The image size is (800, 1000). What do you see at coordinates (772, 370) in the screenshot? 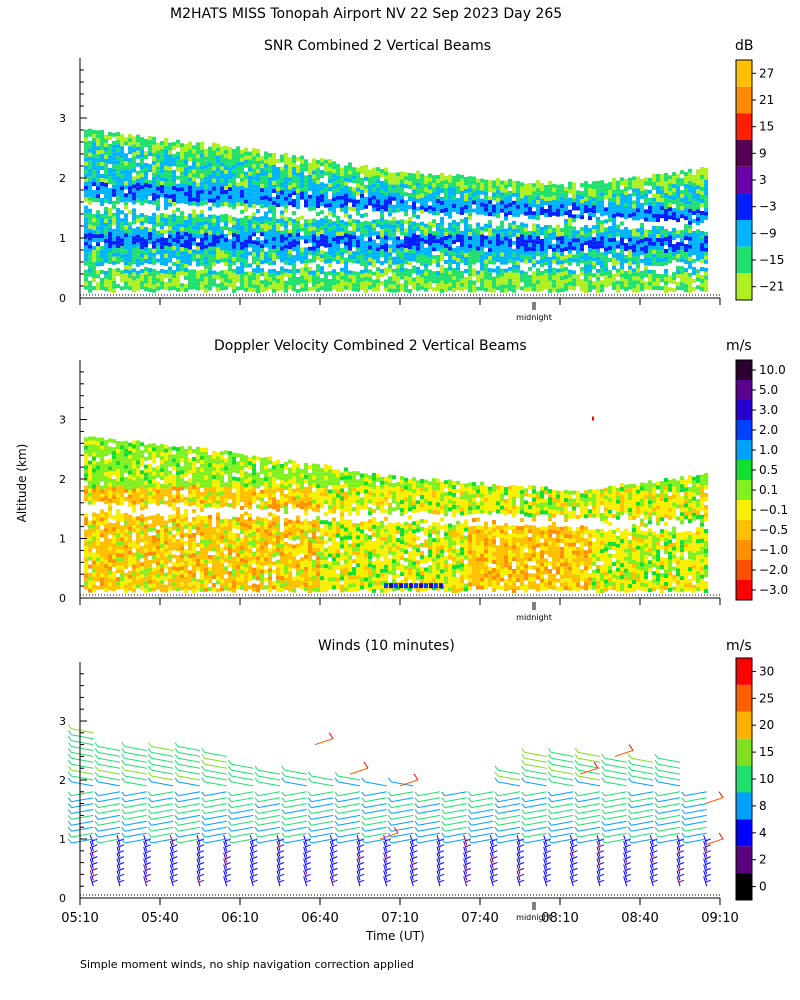
I see `colorbar-label: 10.0` at bounding box center [772, 370].